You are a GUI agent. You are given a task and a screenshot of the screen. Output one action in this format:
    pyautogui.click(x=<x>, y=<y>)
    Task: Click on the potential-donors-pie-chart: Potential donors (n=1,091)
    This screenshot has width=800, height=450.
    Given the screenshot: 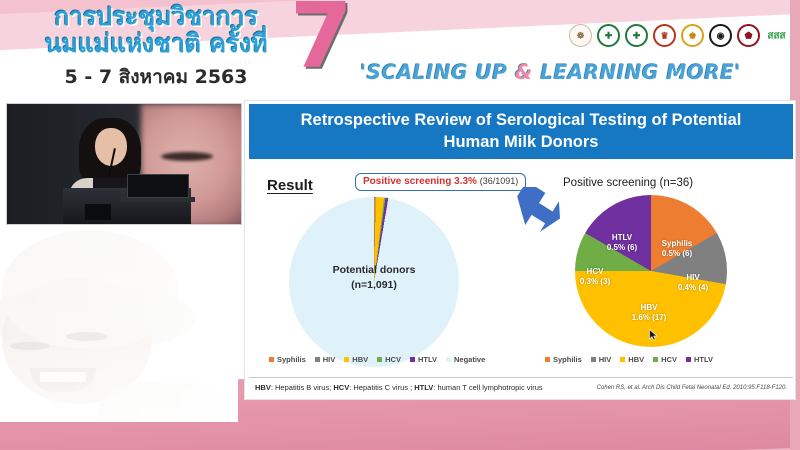 What is the action you would take?
    pyautogui.click(x=379, y=287)
    